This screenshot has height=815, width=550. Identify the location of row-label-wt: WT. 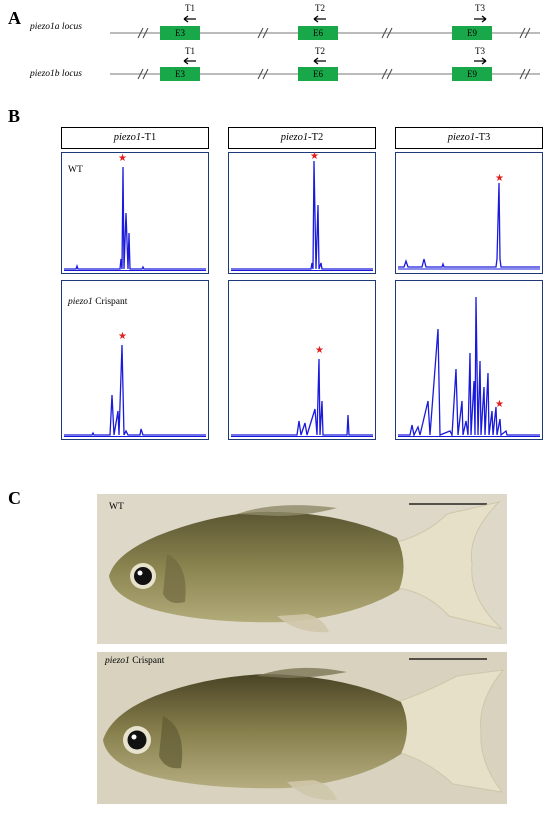
(75, 170).